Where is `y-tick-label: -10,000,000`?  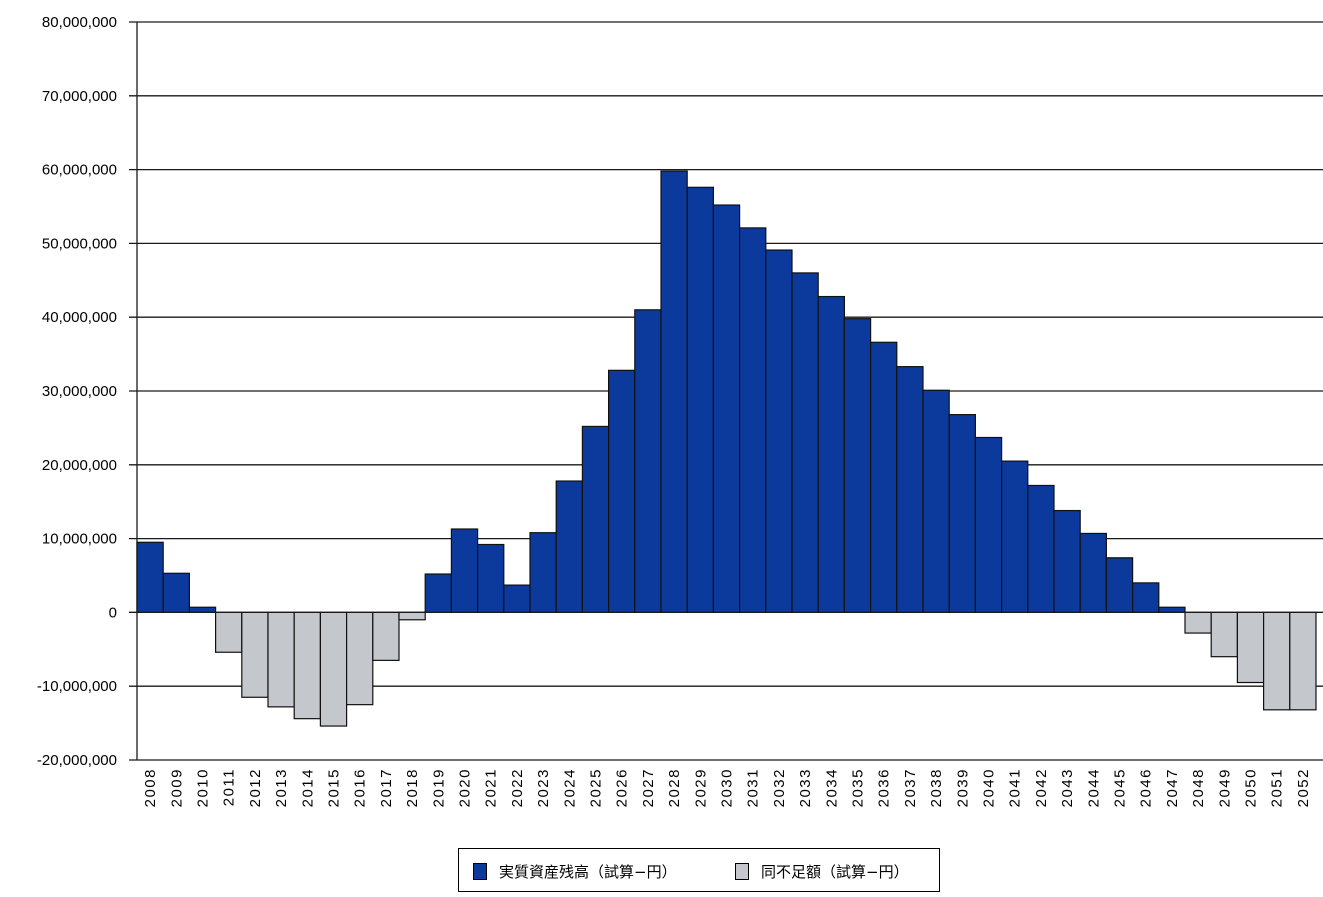
y-tick-label: -10,000,000 is located at coordinates (77, 686).